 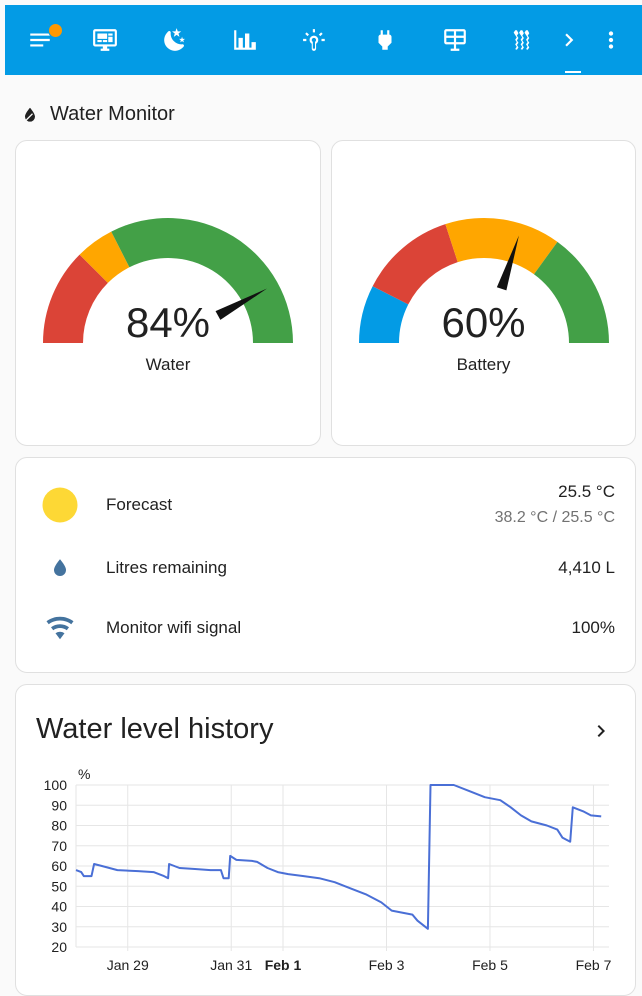 I want to click on y-tick-label: 40, so click(x=59, y=907).